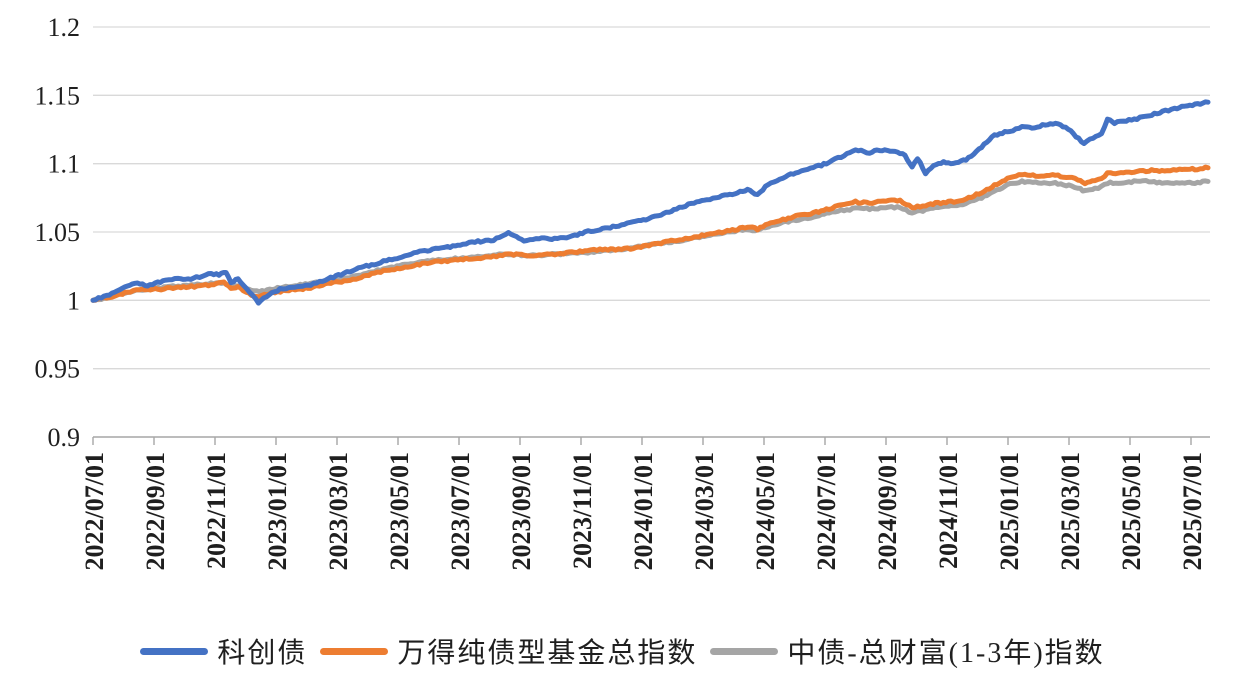 The height and width of the screenshot is (693, 1245). What do you see at coordinates (946, 653) in the screenshot?
I see `legend-label: 中债-总财富(1-3年)指数` at bounding box center [946, 653].